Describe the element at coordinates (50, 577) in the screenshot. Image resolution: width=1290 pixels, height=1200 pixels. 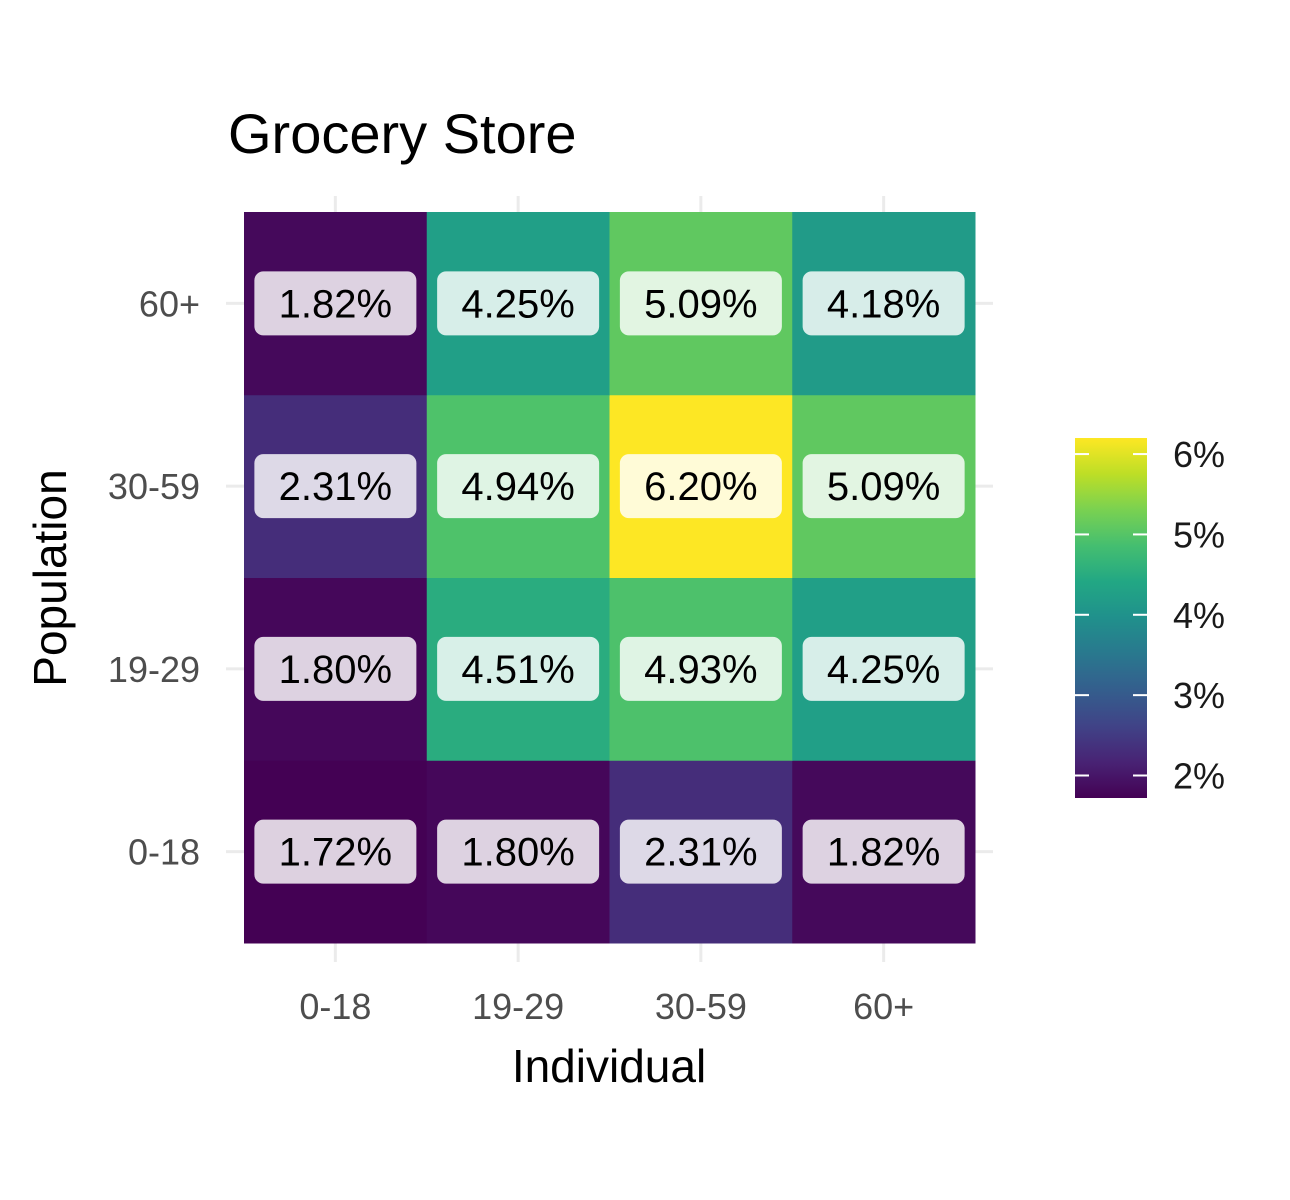
I see `y-axis-title: Population` at that location.